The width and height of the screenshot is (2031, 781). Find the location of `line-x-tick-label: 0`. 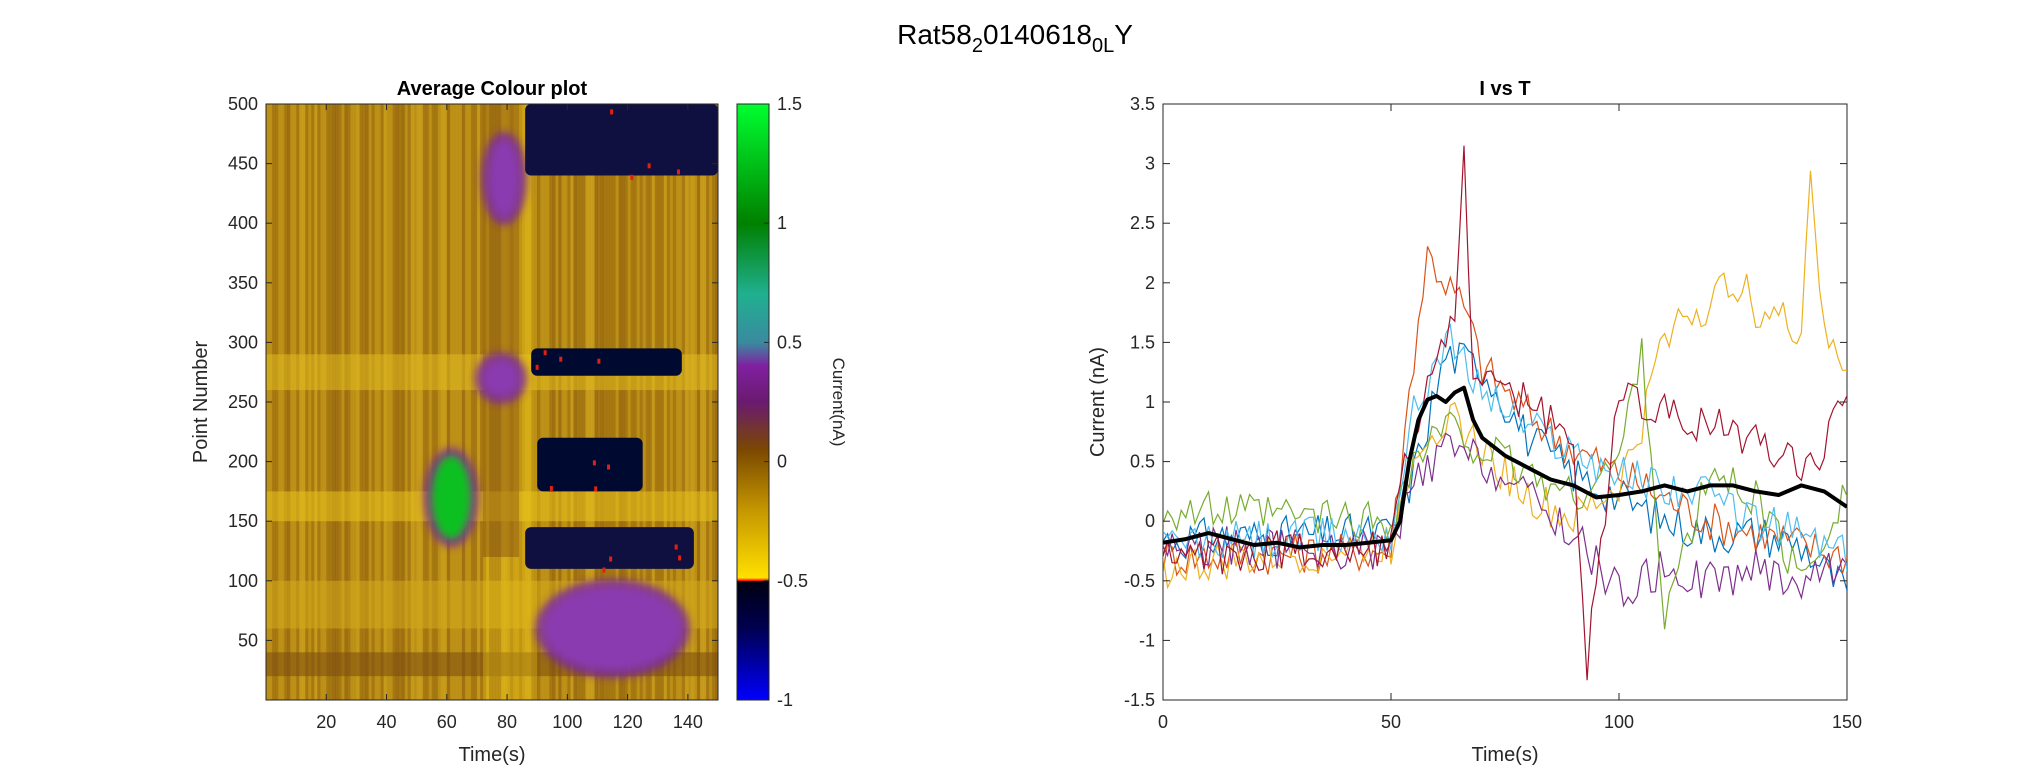

line-x-tick-label: 0 is located at coordinates (1163, 722).